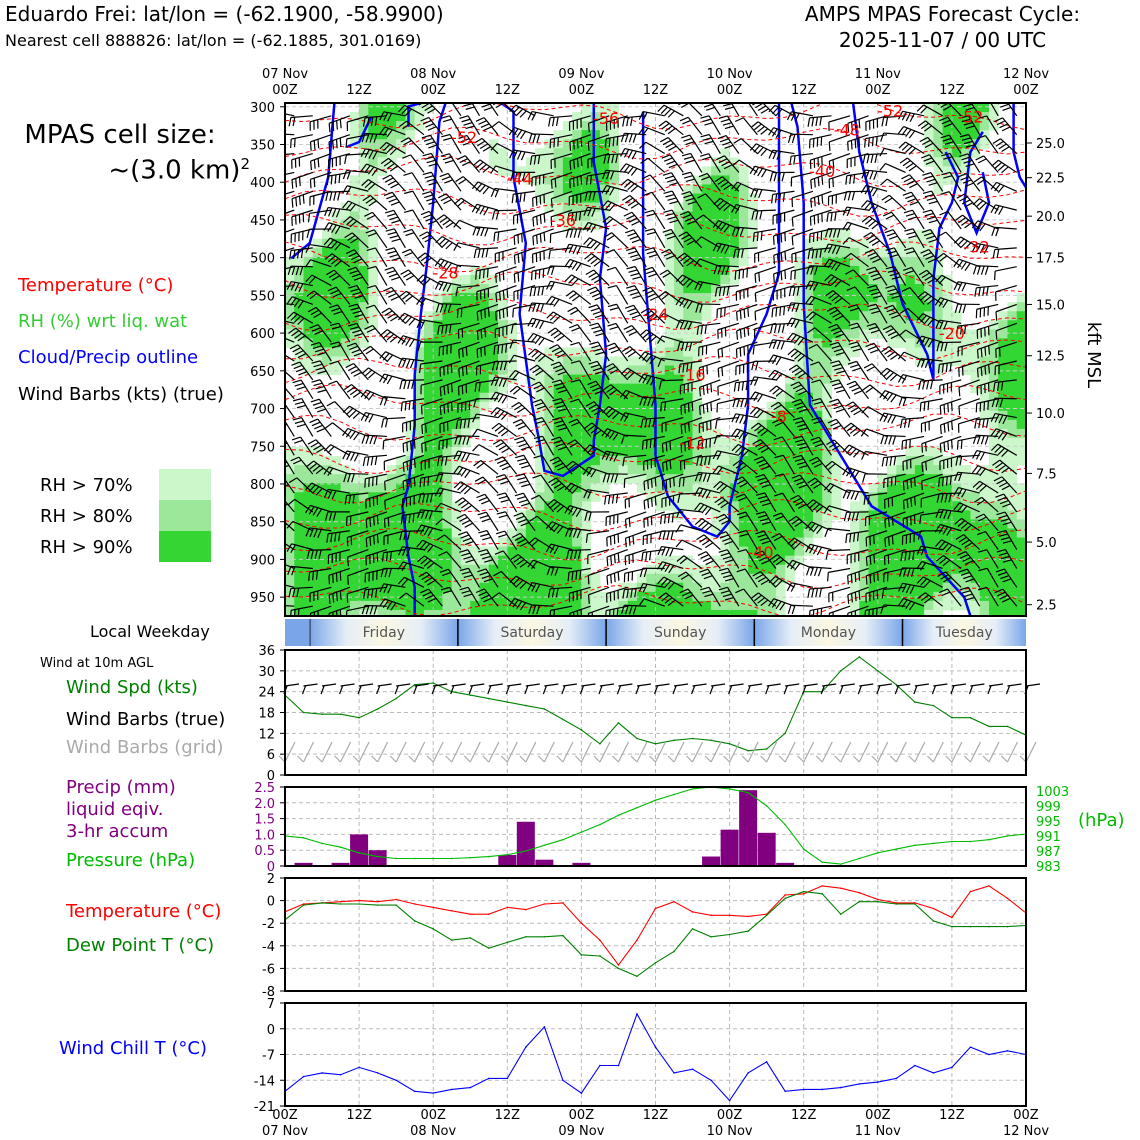 The width and height of the screenshot is (1140, 1140). What do you see at coordinates (748, 750) in the screenshot?
I see `wind-speed-line-point` at bounding box center [748, 750].